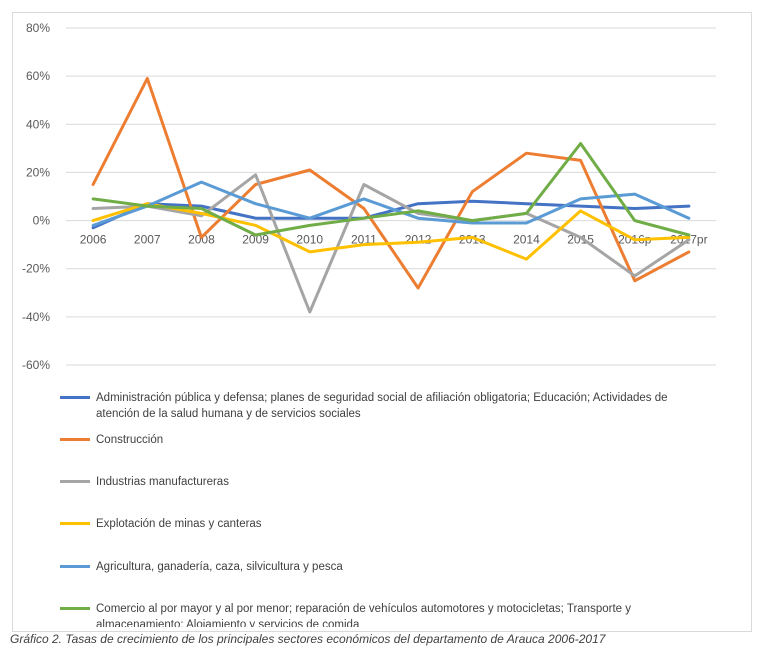 The image size is (763, 652). Describe the element at coordinates (38, 172) in the screenshot. I see `y-tick-label: 20%` at that location.